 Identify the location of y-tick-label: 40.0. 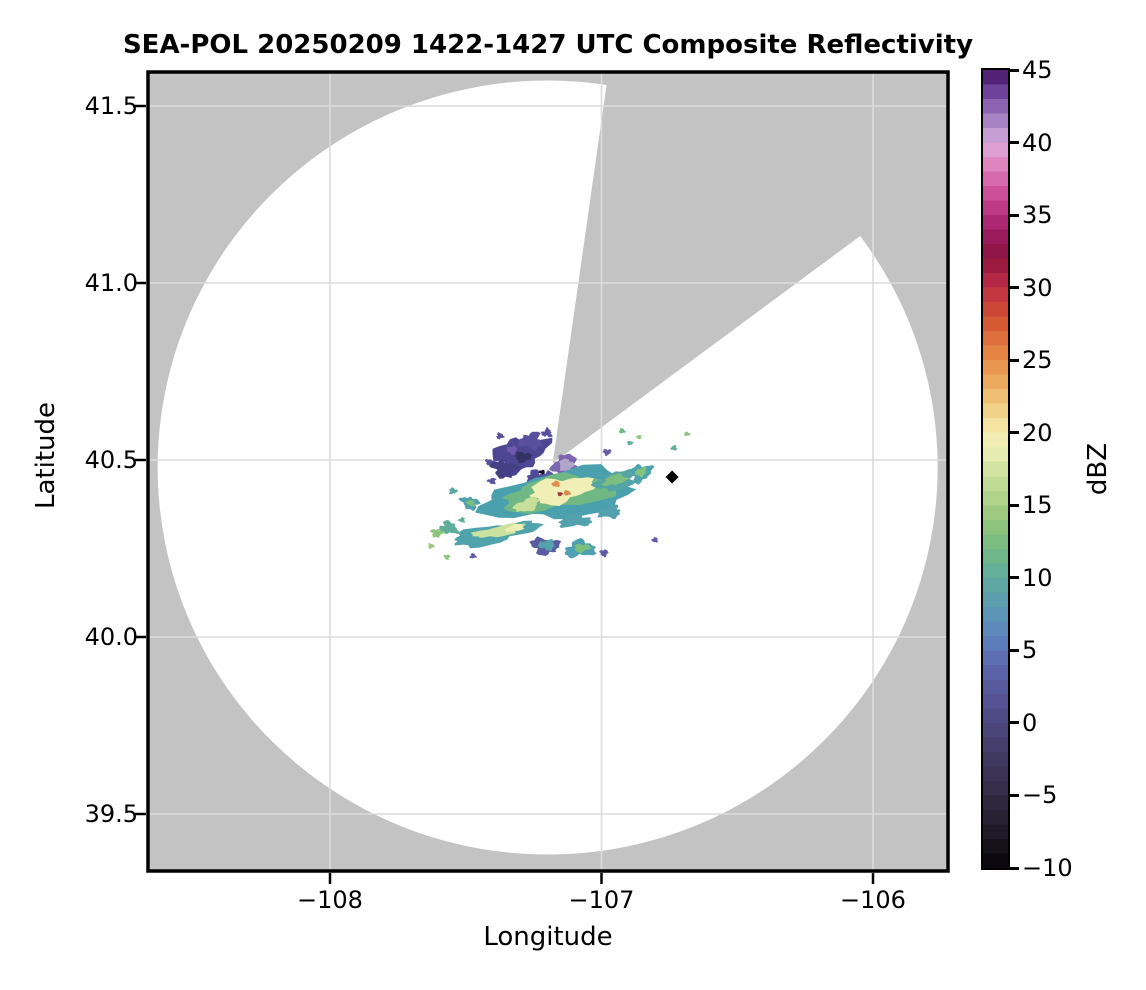
(111, 636).